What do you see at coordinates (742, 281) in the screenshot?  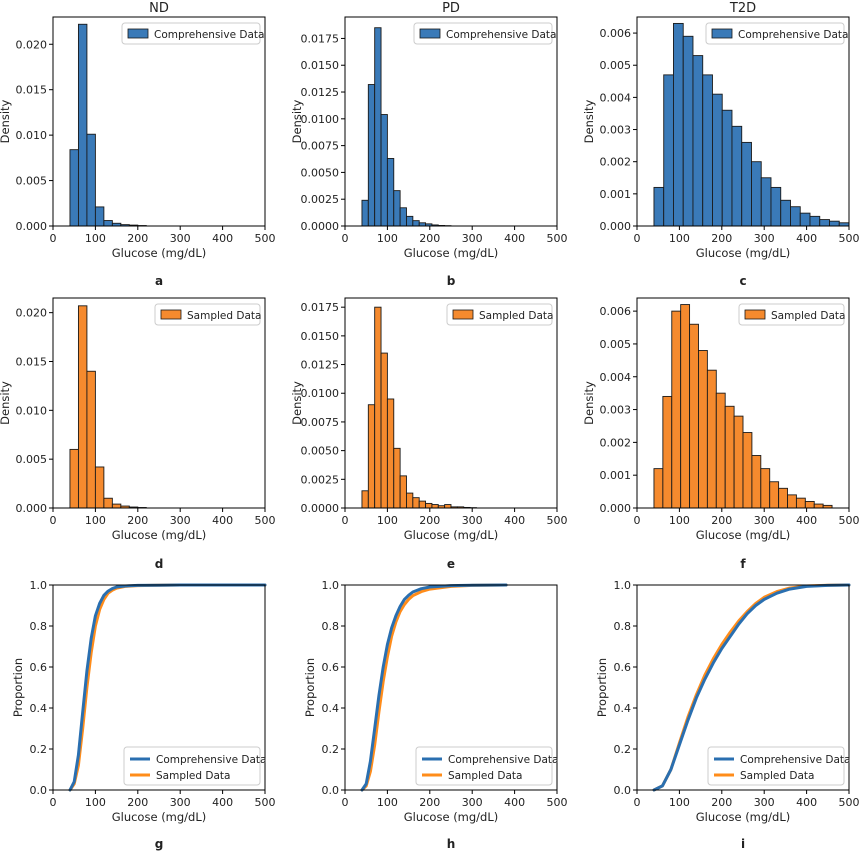 I see `panel-label: c` at bounding box center [742, 281].